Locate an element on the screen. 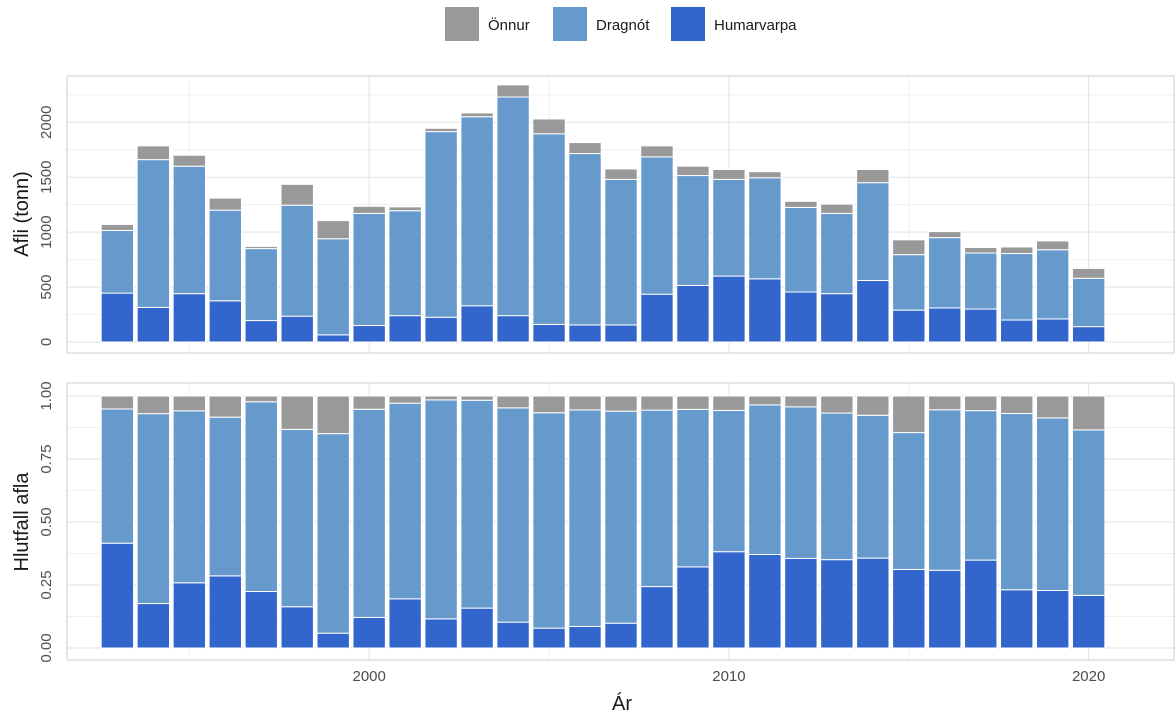 The image size is (1175, 715). bar-share-onnur-2010 is located at coordinates (729, 403).